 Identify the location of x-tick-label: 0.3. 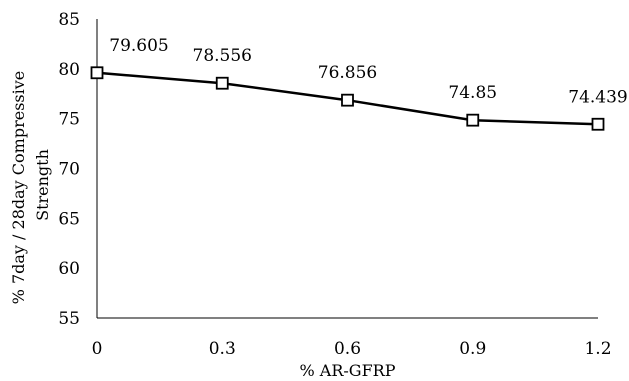
(222, 349).